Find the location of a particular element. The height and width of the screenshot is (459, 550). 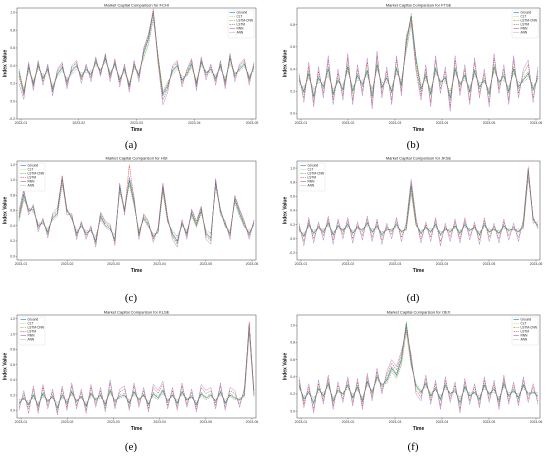

y-tick-label: -0.2 is located at coordinates (12, 119).